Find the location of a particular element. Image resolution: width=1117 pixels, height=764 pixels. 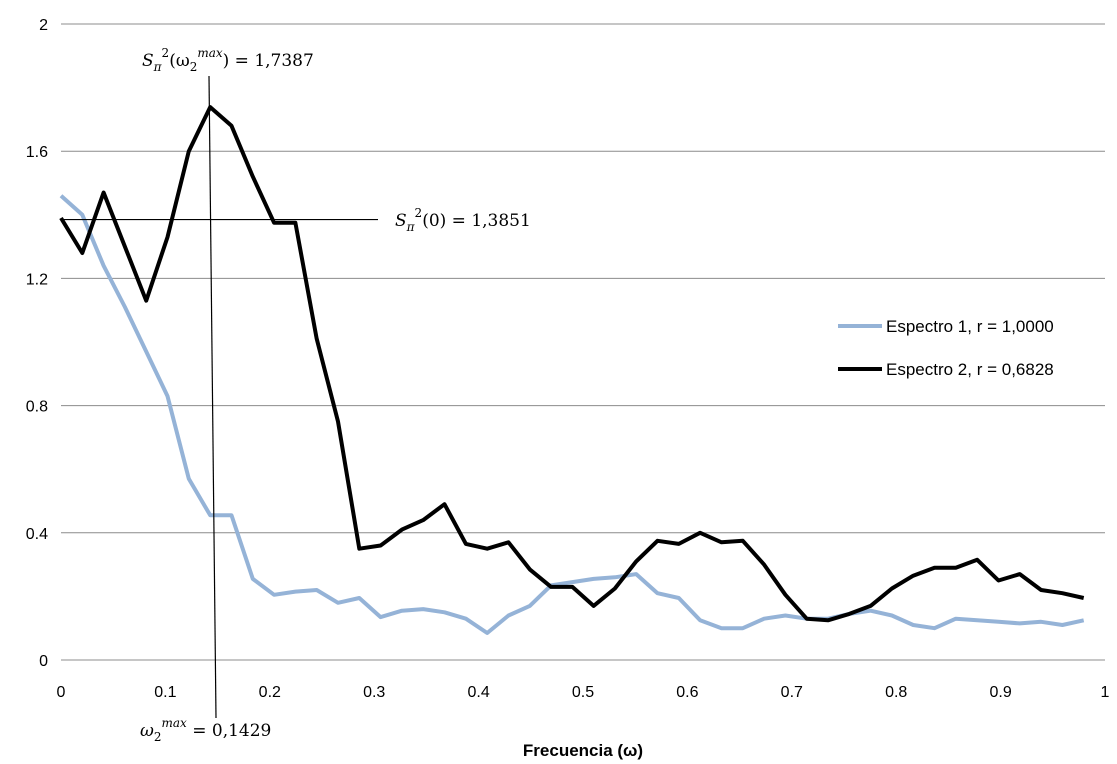

x-tick-label: 0 is located at coordinates (61, 692).